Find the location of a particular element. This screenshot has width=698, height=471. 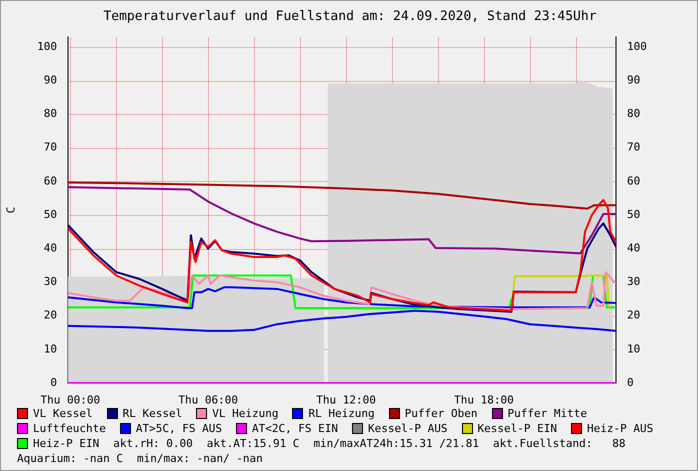

y2-tick-label: 30 is located at coordinates (633, 281).